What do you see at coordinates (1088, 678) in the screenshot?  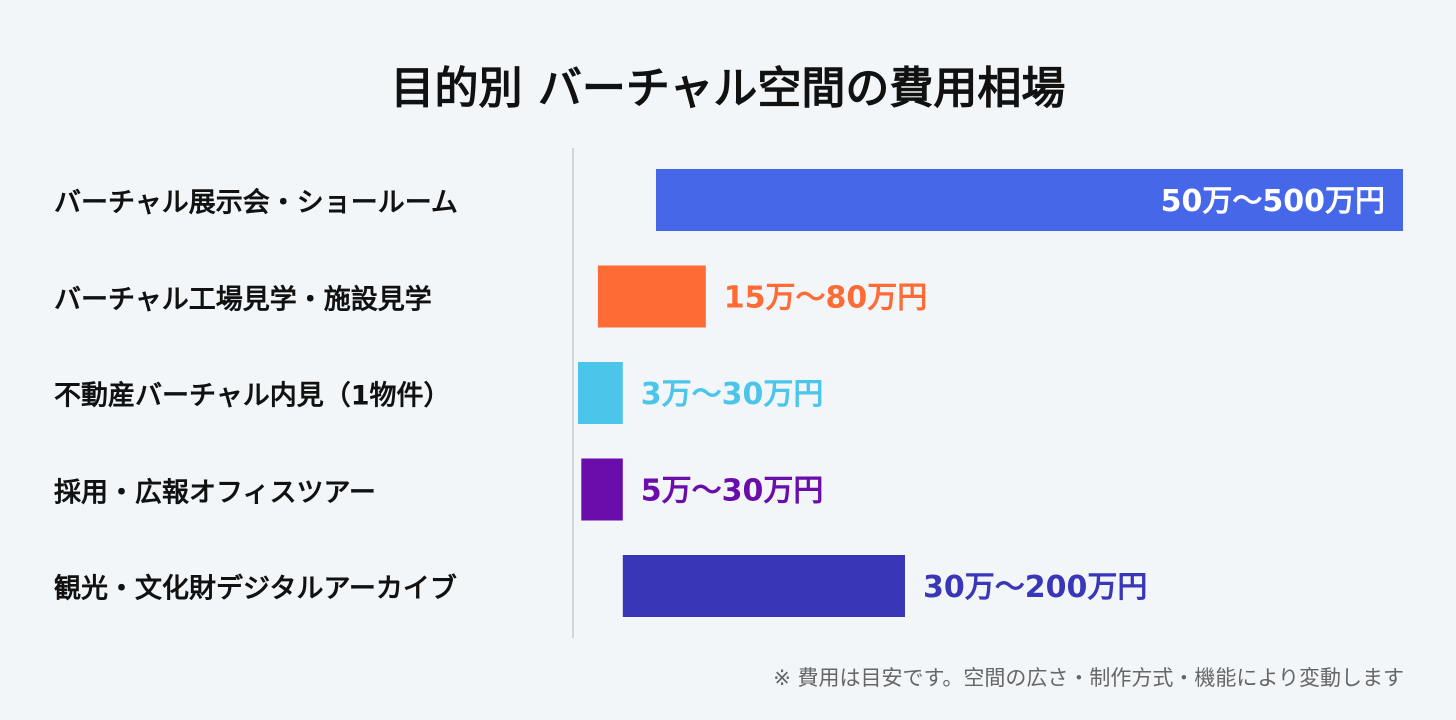 I see `footnote: ※ 費用は目安です。空間の広さ・制作方式・機能により変動します` at bounding box center [1088, 678].